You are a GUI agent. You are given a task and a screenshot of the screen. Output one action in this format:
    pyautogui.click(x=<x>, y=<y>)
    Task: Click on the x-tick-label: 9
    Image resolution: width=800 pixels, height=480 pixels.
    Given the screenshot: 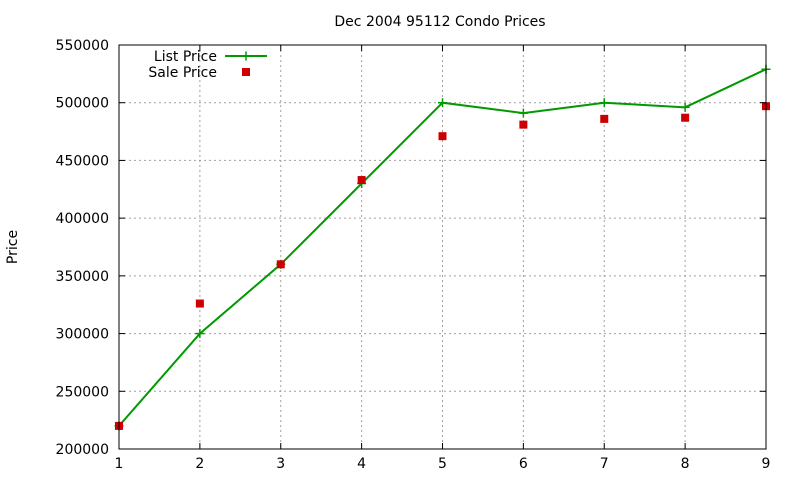 What is the action you would take?
    pyautogui.click(x=766, y=464)
    